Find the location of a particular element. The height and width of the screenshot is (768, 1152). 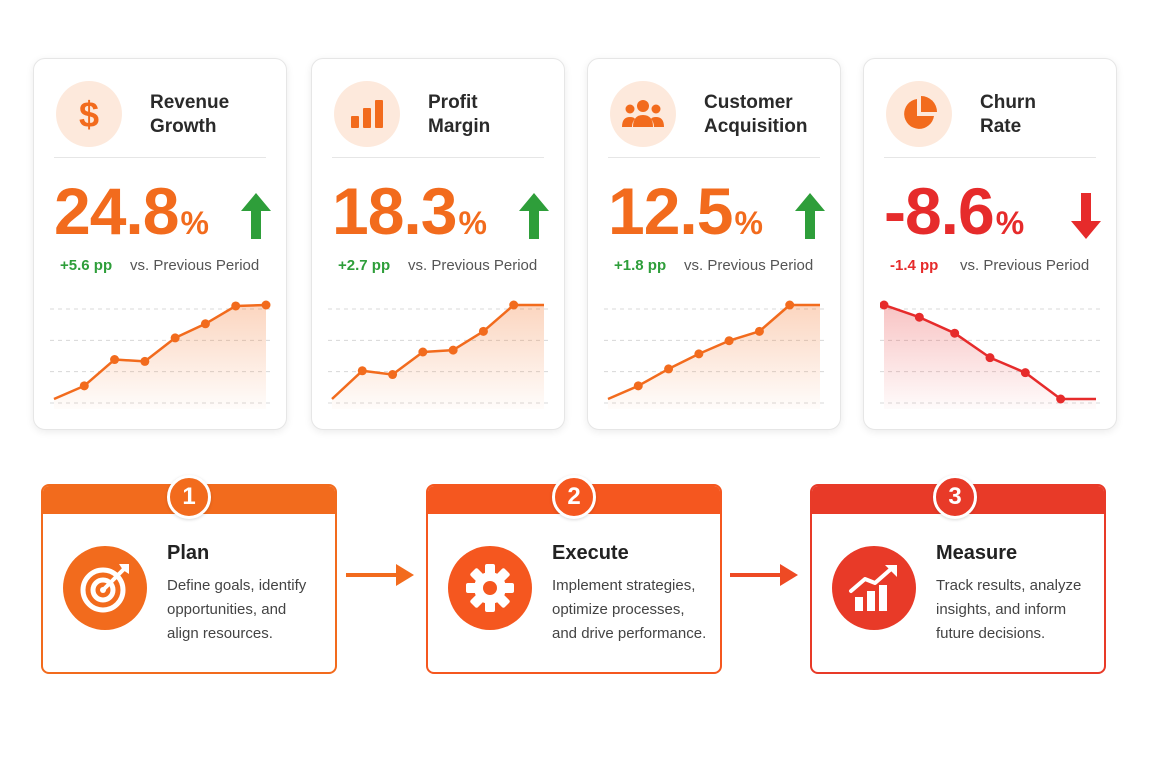

kpi-value: 18.3% is located at coordinates (409, 211).